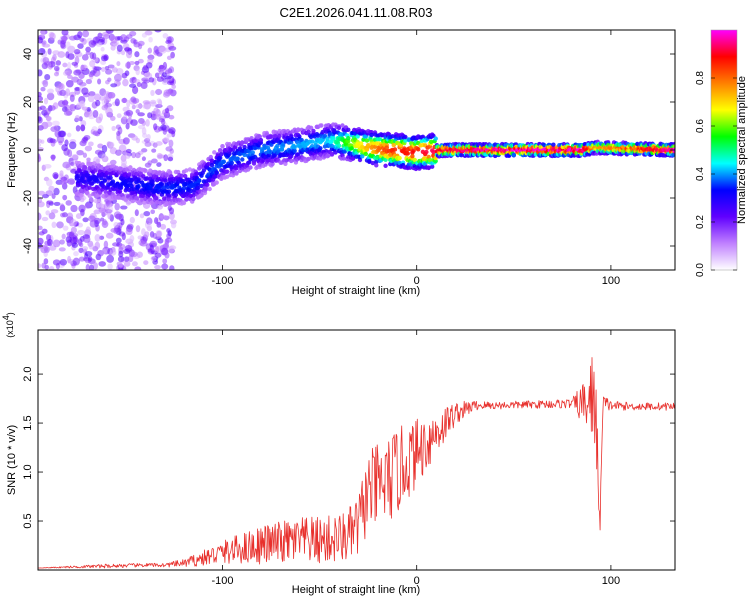 The height and width of the screenshot is (600, 750). What do you see at coordinates (700, 78) in the screenshot?
I see `colorbar-tick-label: 0.8` at bounding box center [700, 78].